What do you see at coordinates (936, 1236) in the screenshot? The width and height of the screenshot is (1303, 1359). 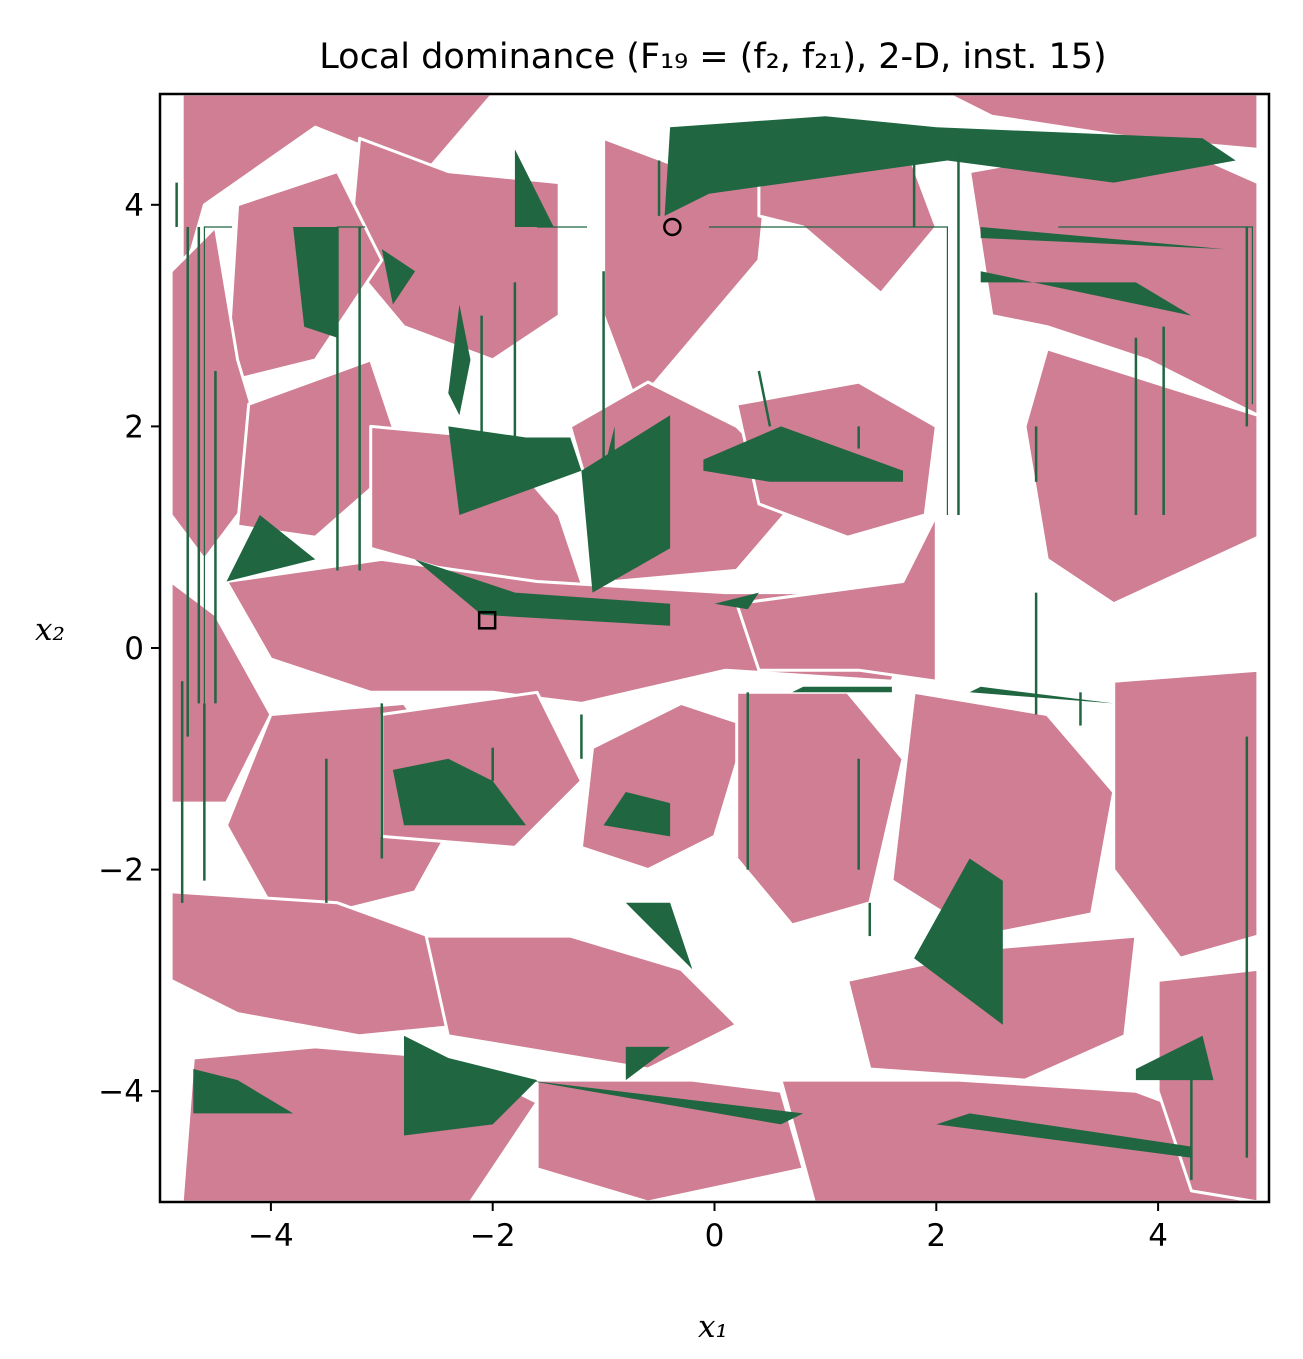 I see `x-tick-label: 2` at bounding box center [936, 1236].